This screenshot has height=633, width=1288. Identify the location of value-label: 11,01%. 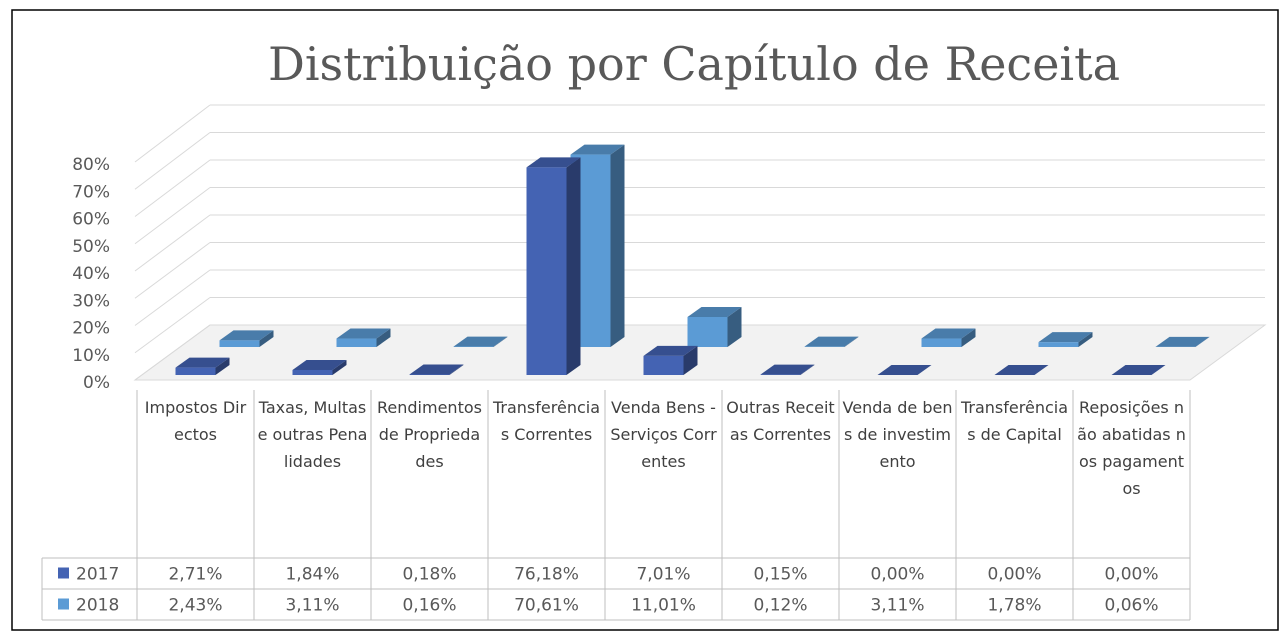
(663, 606).